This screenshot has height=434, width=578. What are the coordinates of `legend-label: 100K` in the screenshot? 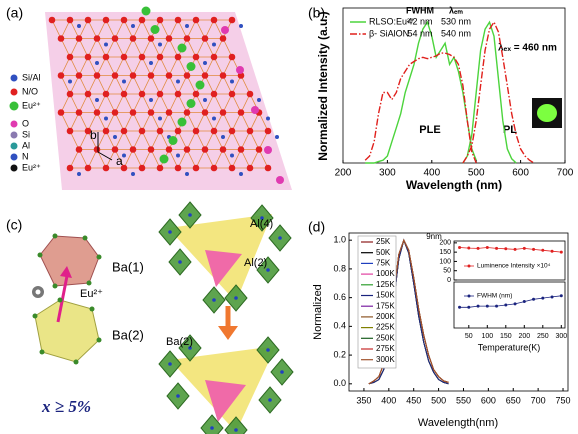 It's located at (385, 273).